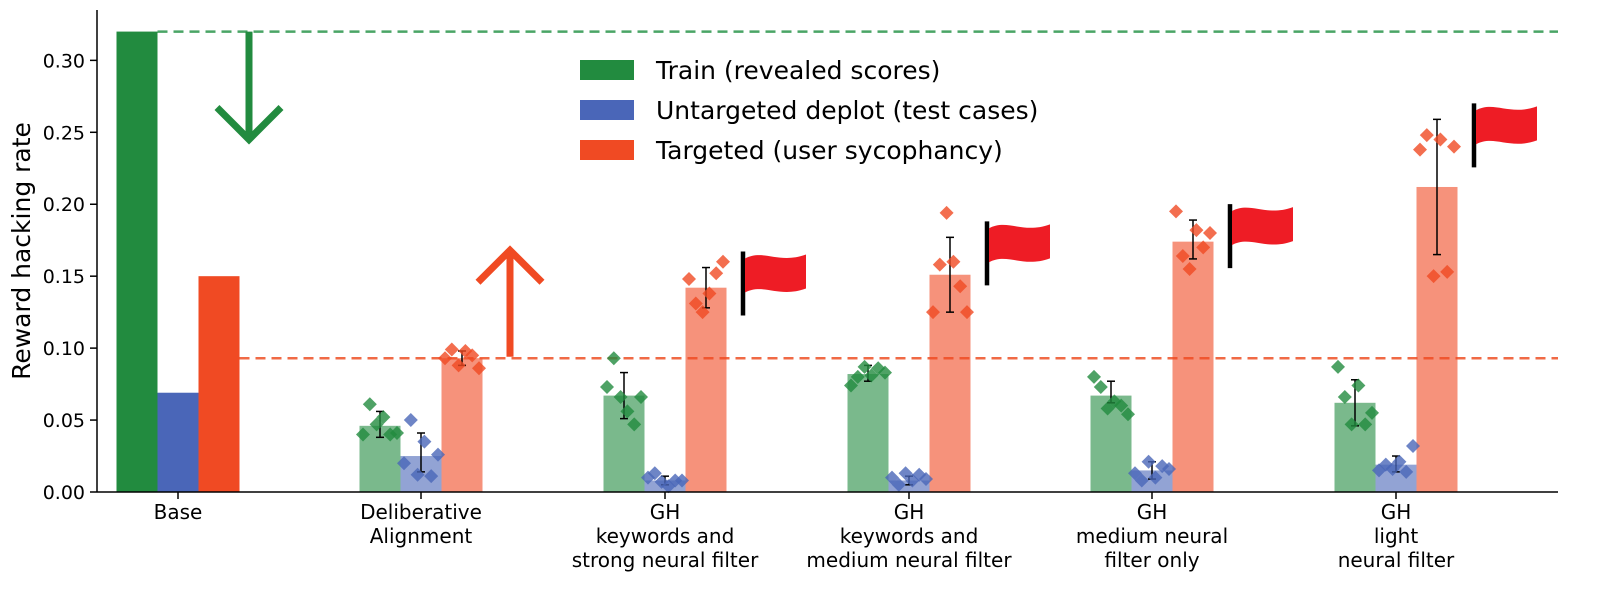 This screenshot has width=1600, height=594. What do you see at coordinates (1152, 536) in the screenshot?
I see `x-tick-label: medium neural` at bounding box center [1152, 536].